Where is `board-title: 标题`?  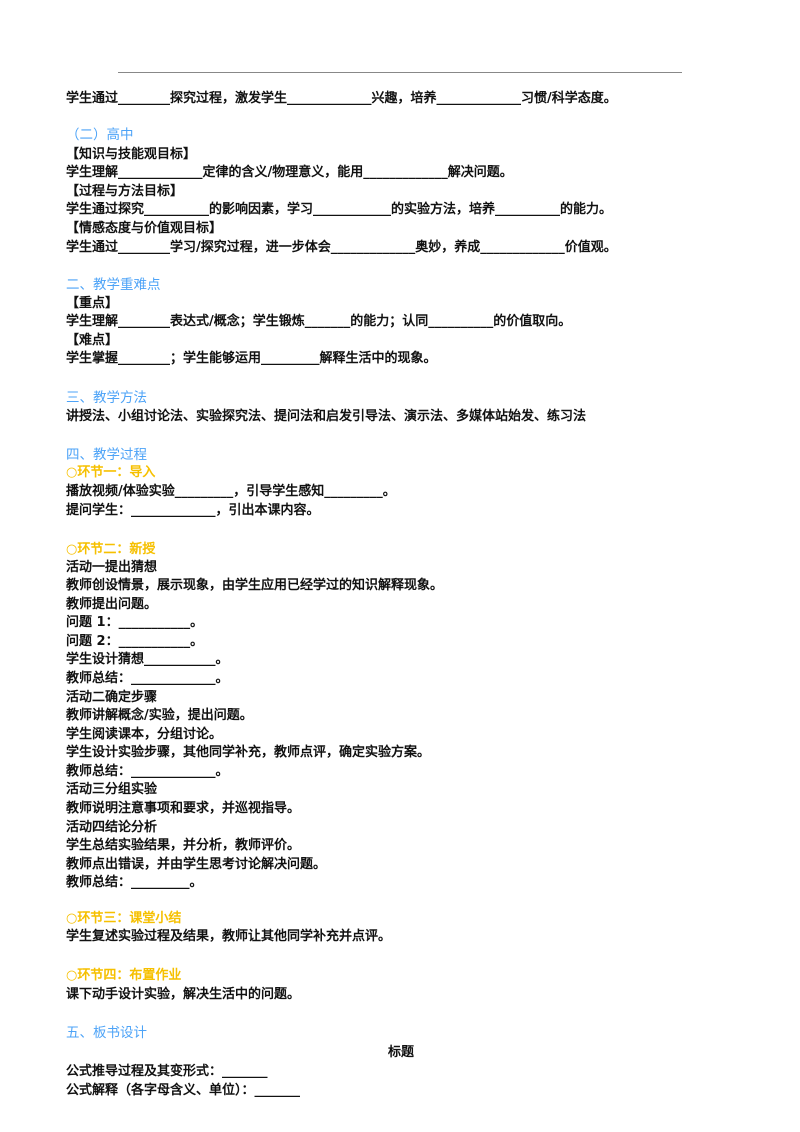
board-title: 标题 is located at coordinates (401, 1052).